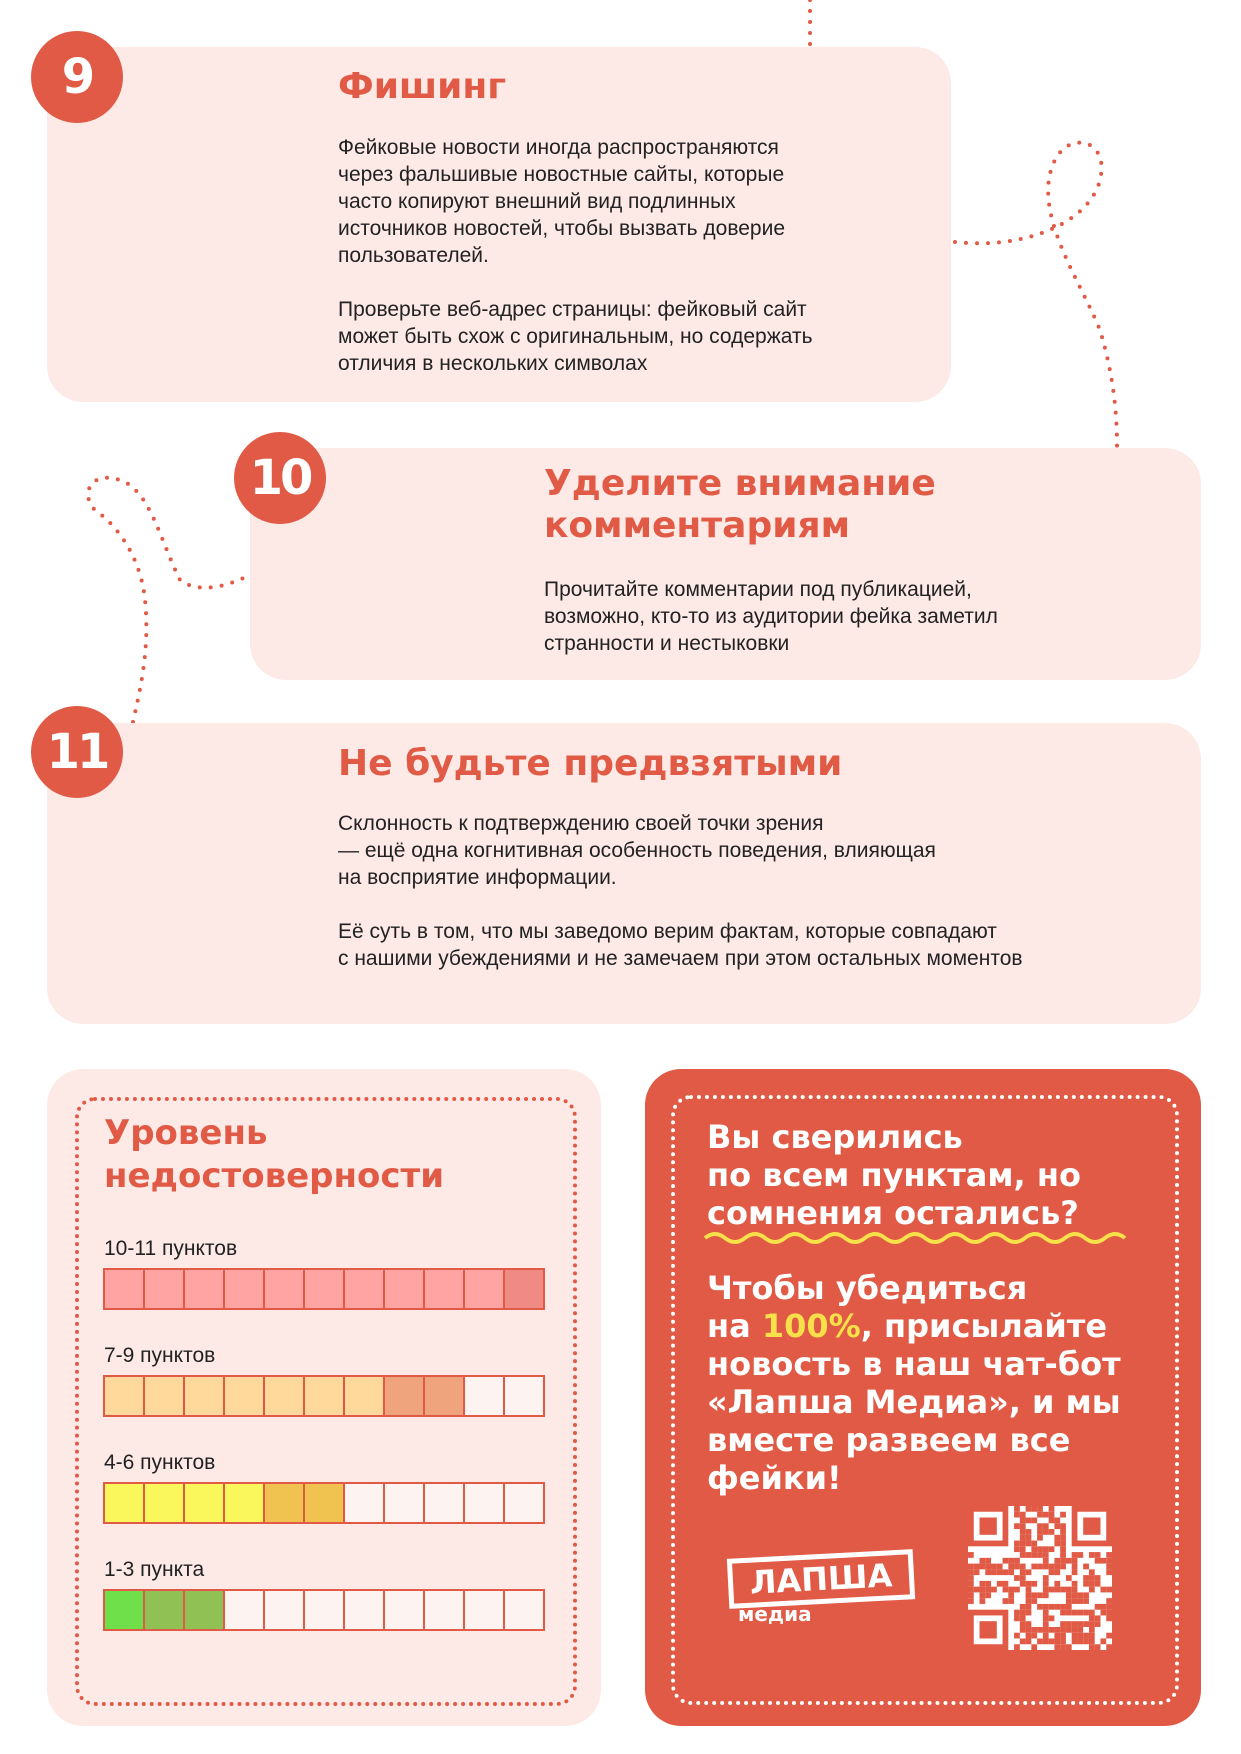  I want to click on text-line: через фальшивые новостные сайты, которые, so click(561, 174).